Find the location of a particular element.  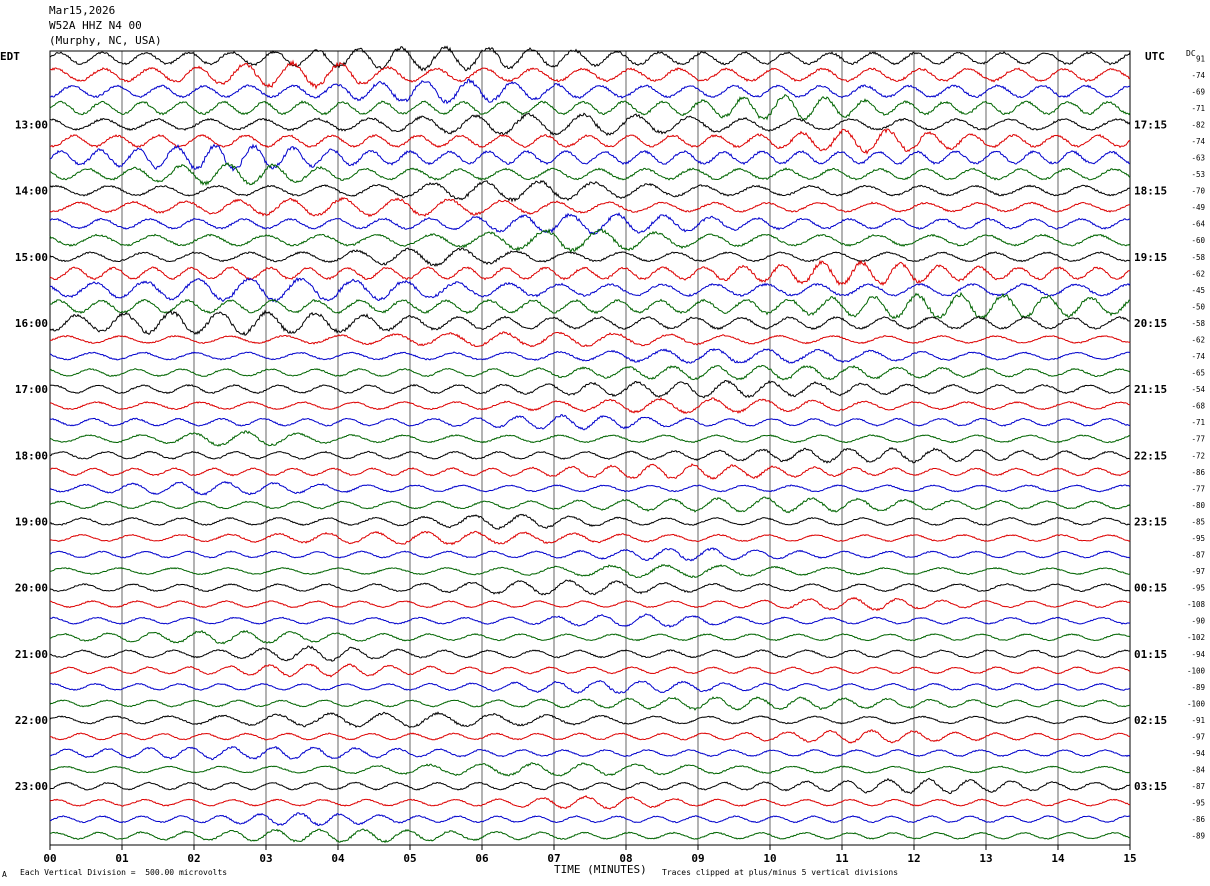

x-tick-label: 09 is located at coordinates (697, 858).